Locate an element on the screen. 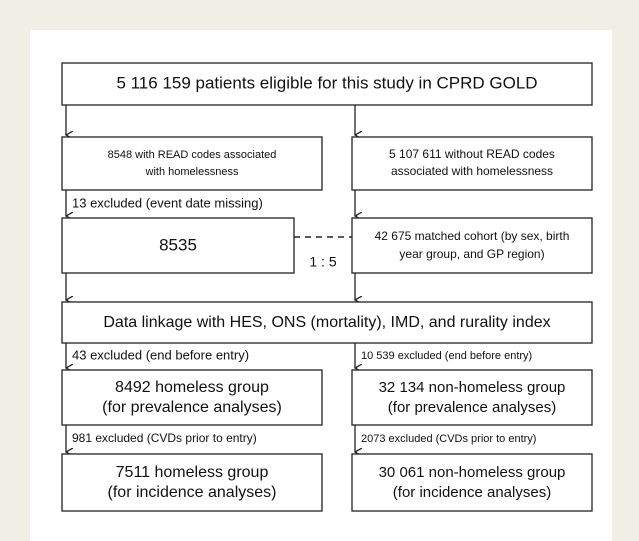  node-text: 8535 is located at coordinates (178, 244).